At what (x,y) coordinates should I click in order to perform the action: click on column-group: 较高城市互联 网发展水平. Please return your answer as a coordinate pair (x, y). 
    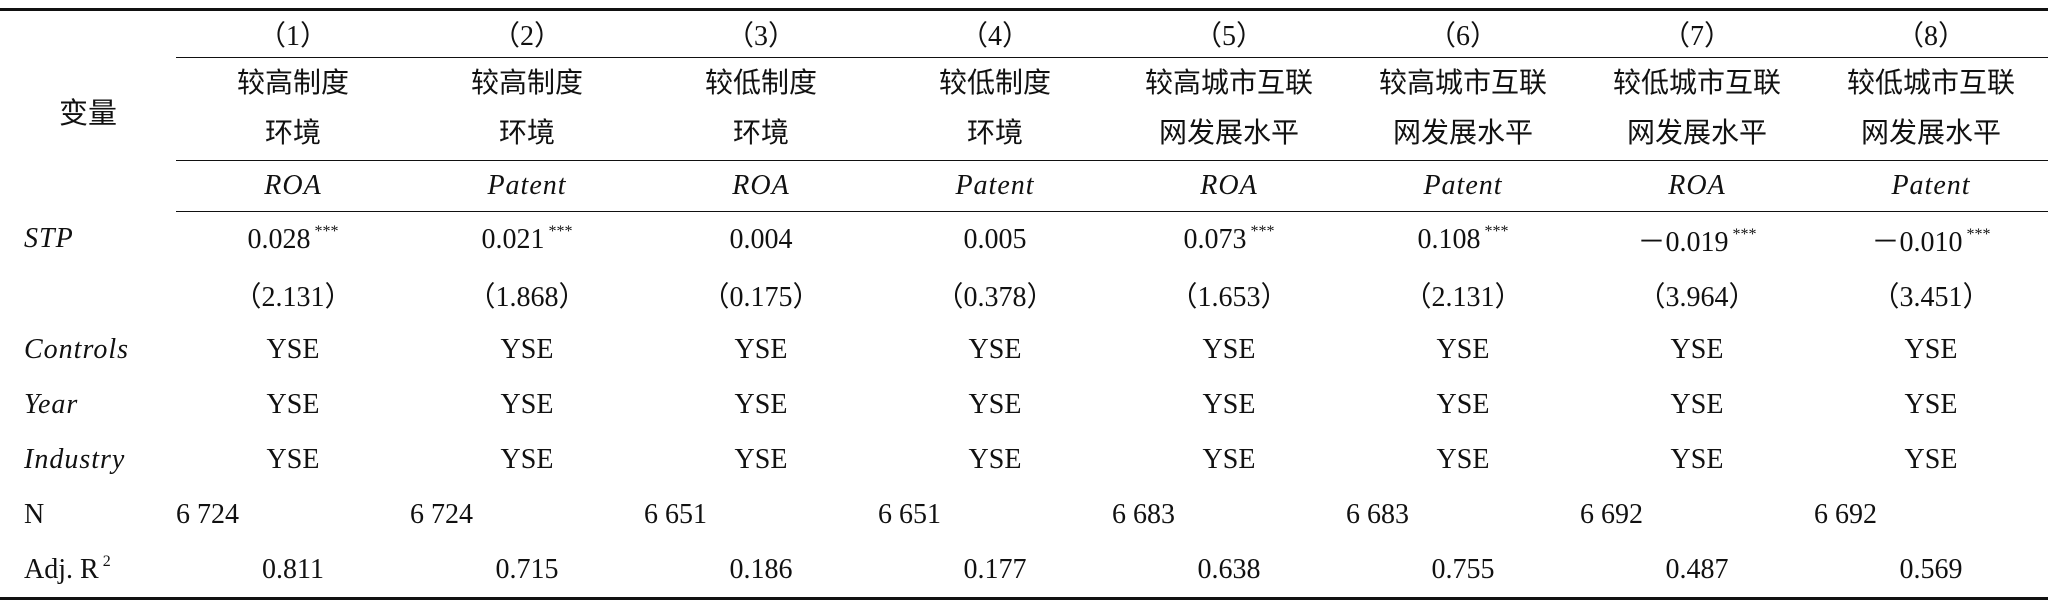
    Looking at the image, I should click on (1463, 109).